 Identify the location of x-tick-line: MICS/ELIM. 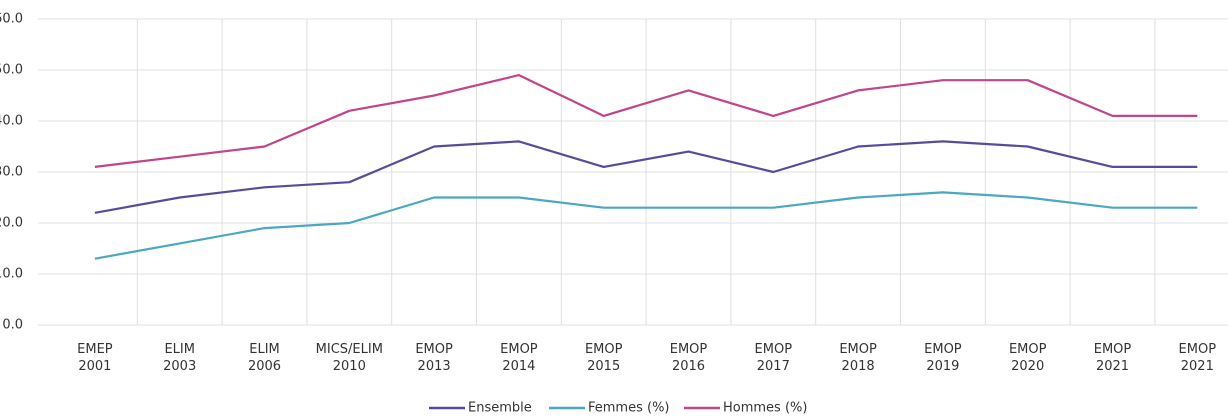
(349, 349).